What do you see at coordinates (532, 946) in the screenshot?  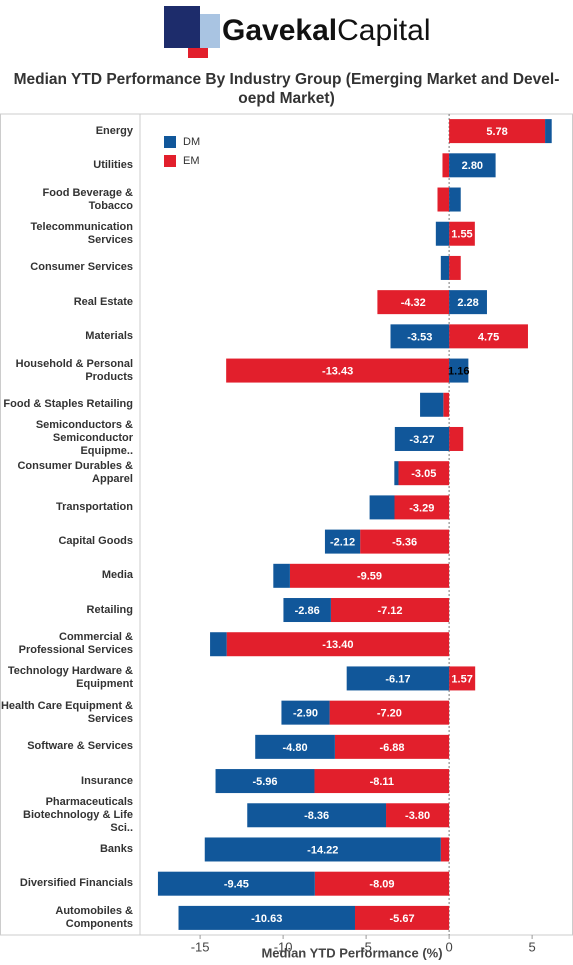 I see `x-tick-label: 5` at bounding box center [532, 946].